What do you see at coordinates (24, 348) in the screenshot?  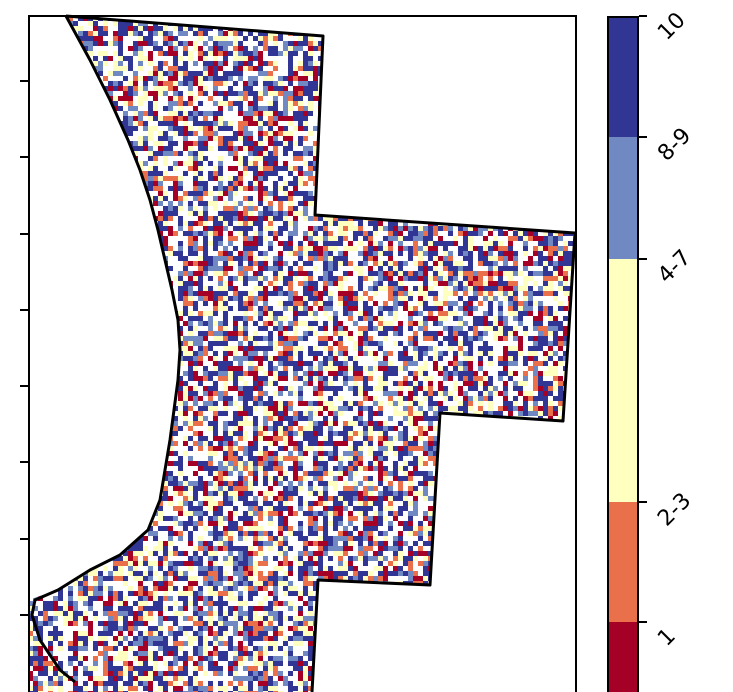 I see `y-axis-ticks` at bounding box center [24, 348].